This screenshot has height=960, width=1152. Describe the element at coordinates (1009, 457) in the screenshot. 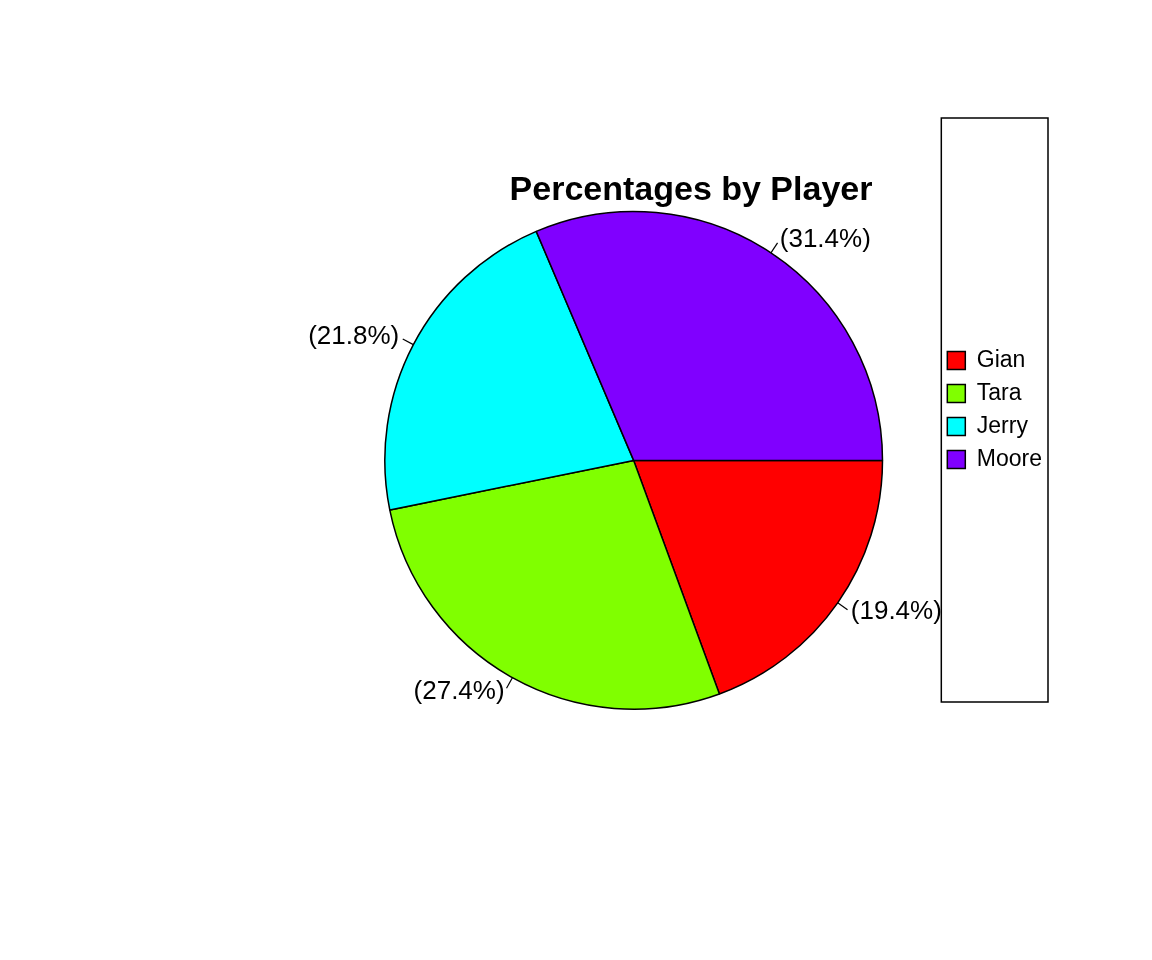

I see `legend-label: Moore` at that location.